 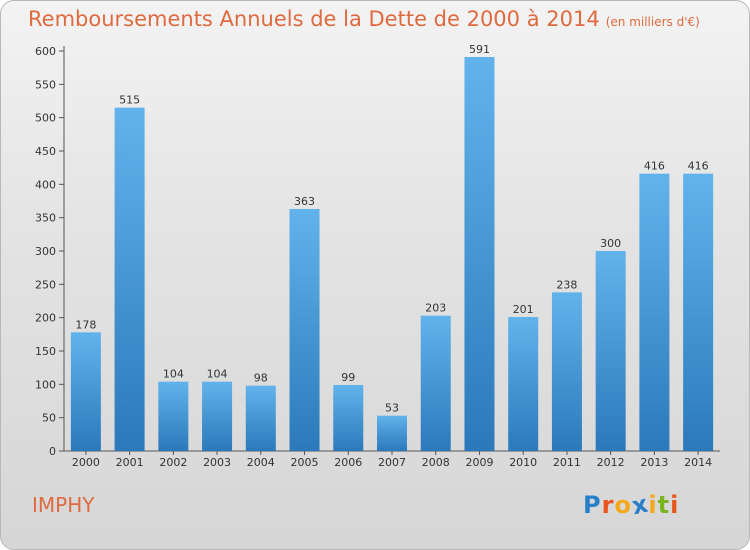 What do you see at coordinates (610, 243) in the screenshot?
I see `bar-value-label: 300` at bounding box center [610, 243].